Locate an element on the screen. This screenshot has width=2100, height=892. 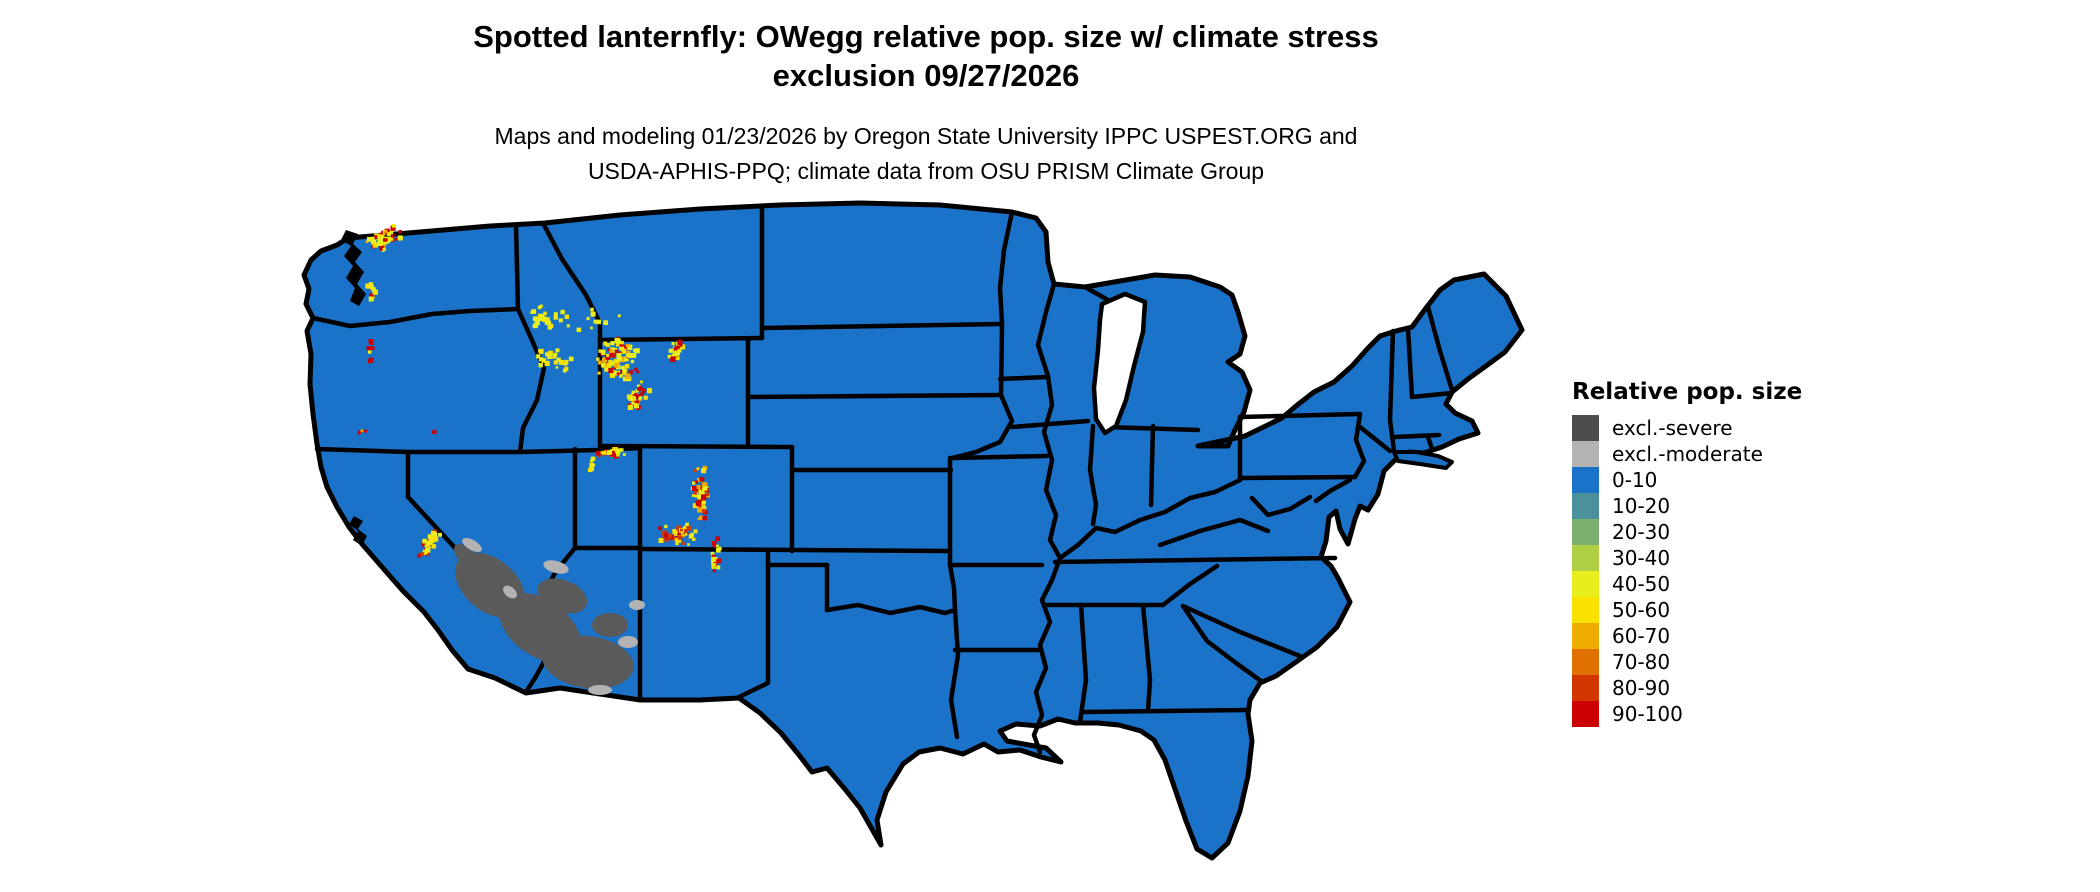
legend-label: 0-10 is located at coordinates (1635, 480).